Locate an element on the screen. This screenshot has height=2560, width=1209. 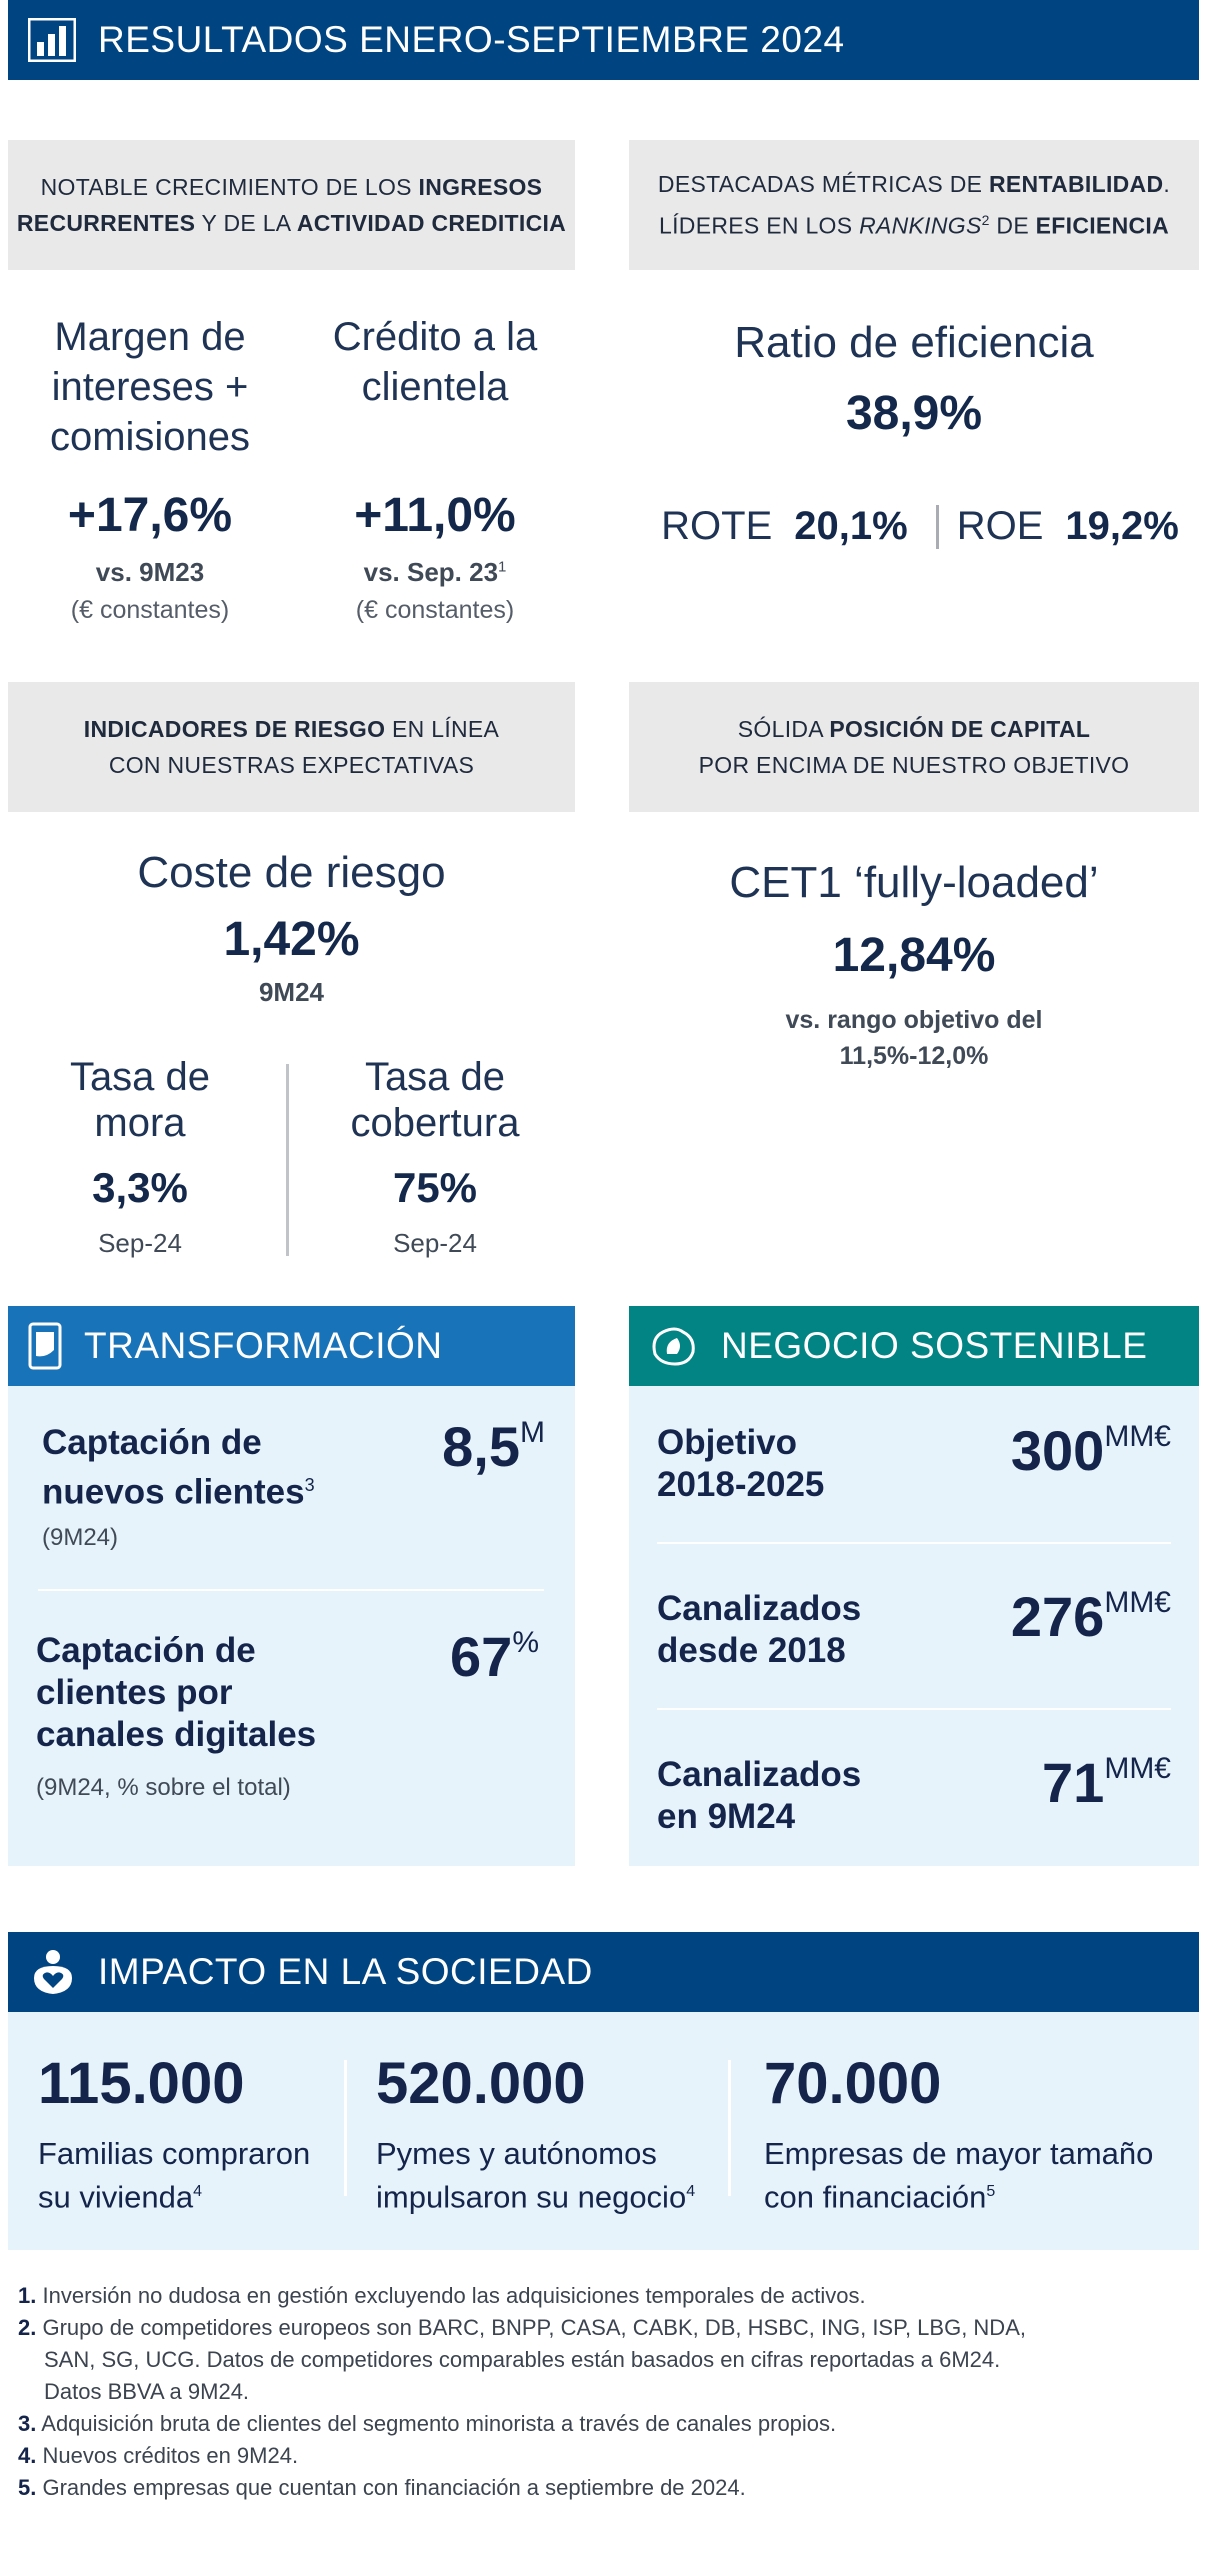
banner-text: POR ENCIMA DE NUESTRO OBJETIVO is located at coordinates (914, 765).